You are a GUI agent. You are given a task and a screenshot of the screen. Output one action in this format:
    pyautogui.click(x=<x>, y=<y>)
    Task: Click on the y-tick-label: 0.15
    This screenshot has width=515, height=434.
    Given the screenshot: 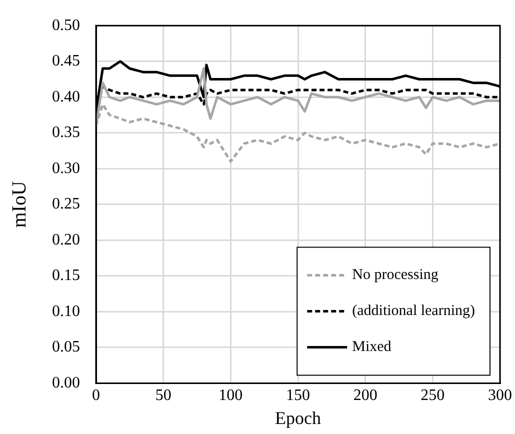 What is the action you would take?
    pyautogui.click(x=66, y=275)
    